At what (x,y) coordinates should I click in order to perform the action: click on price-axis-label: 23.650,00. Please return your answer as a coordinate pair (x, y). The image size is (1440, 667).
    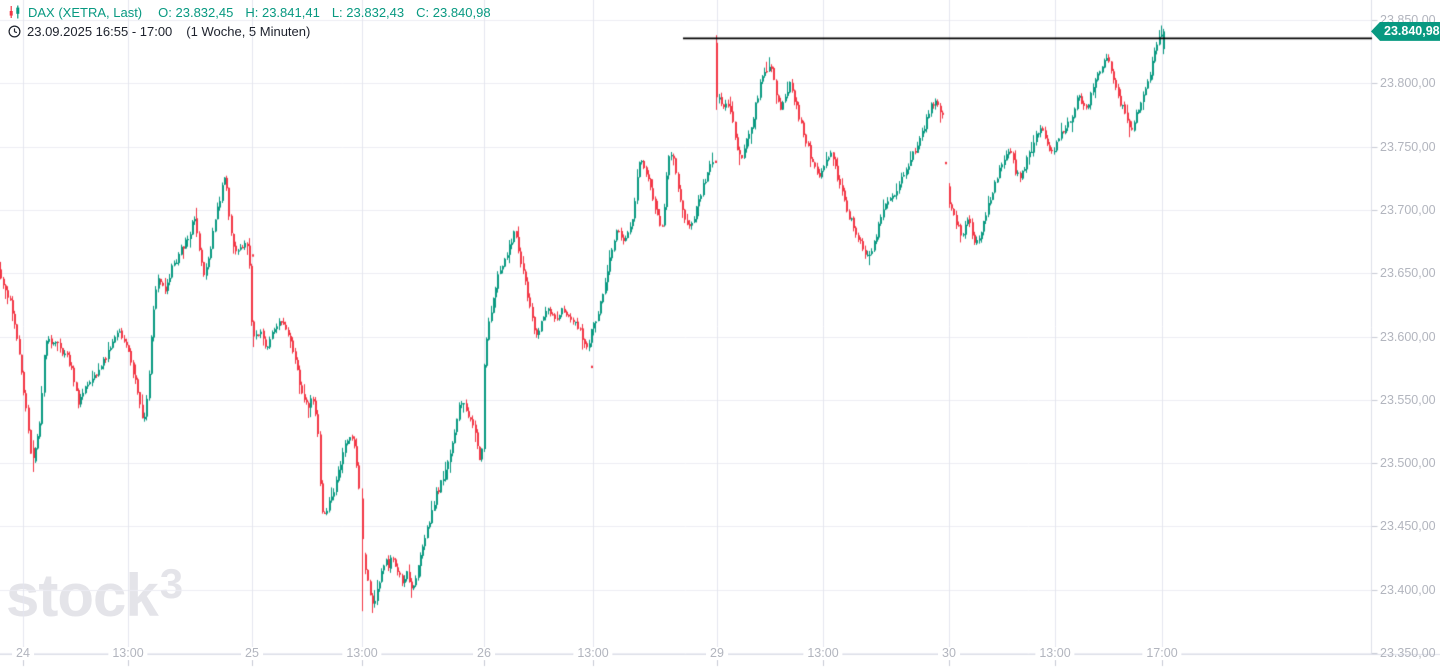
    Looking at the image, I should click on (1408, 273).